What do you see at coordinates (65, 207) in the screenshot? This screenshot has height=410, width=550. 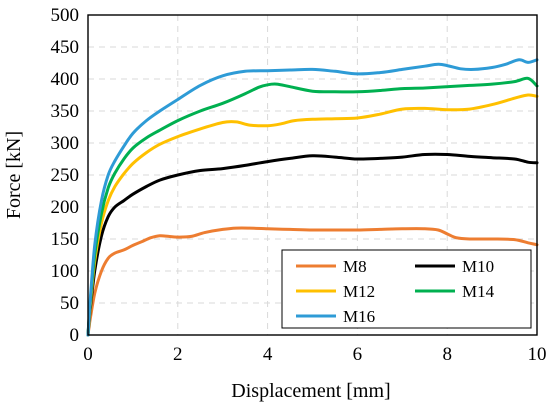 I see `y-tick-label: 200` at bounding box center [65, 207].